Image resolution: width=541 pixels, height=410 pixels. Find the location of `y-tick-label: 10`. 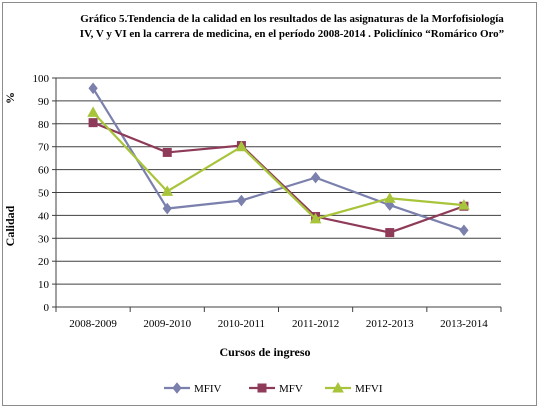

y-tick-label: 10 is located at coordinates (44, 285).